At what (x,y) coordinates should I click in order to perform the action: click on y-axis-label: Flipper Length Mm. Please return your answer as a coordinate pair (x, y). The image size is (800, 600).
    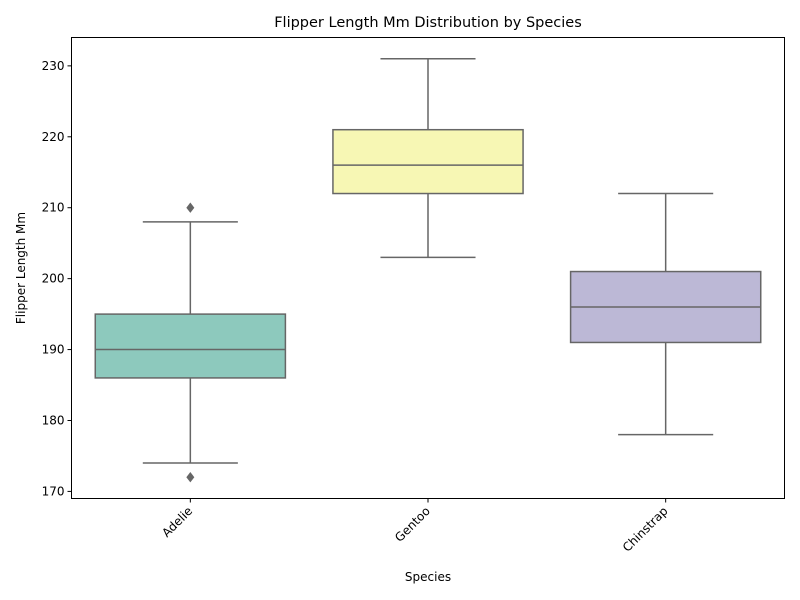
    Looking at the image, I should click on (21, 268).